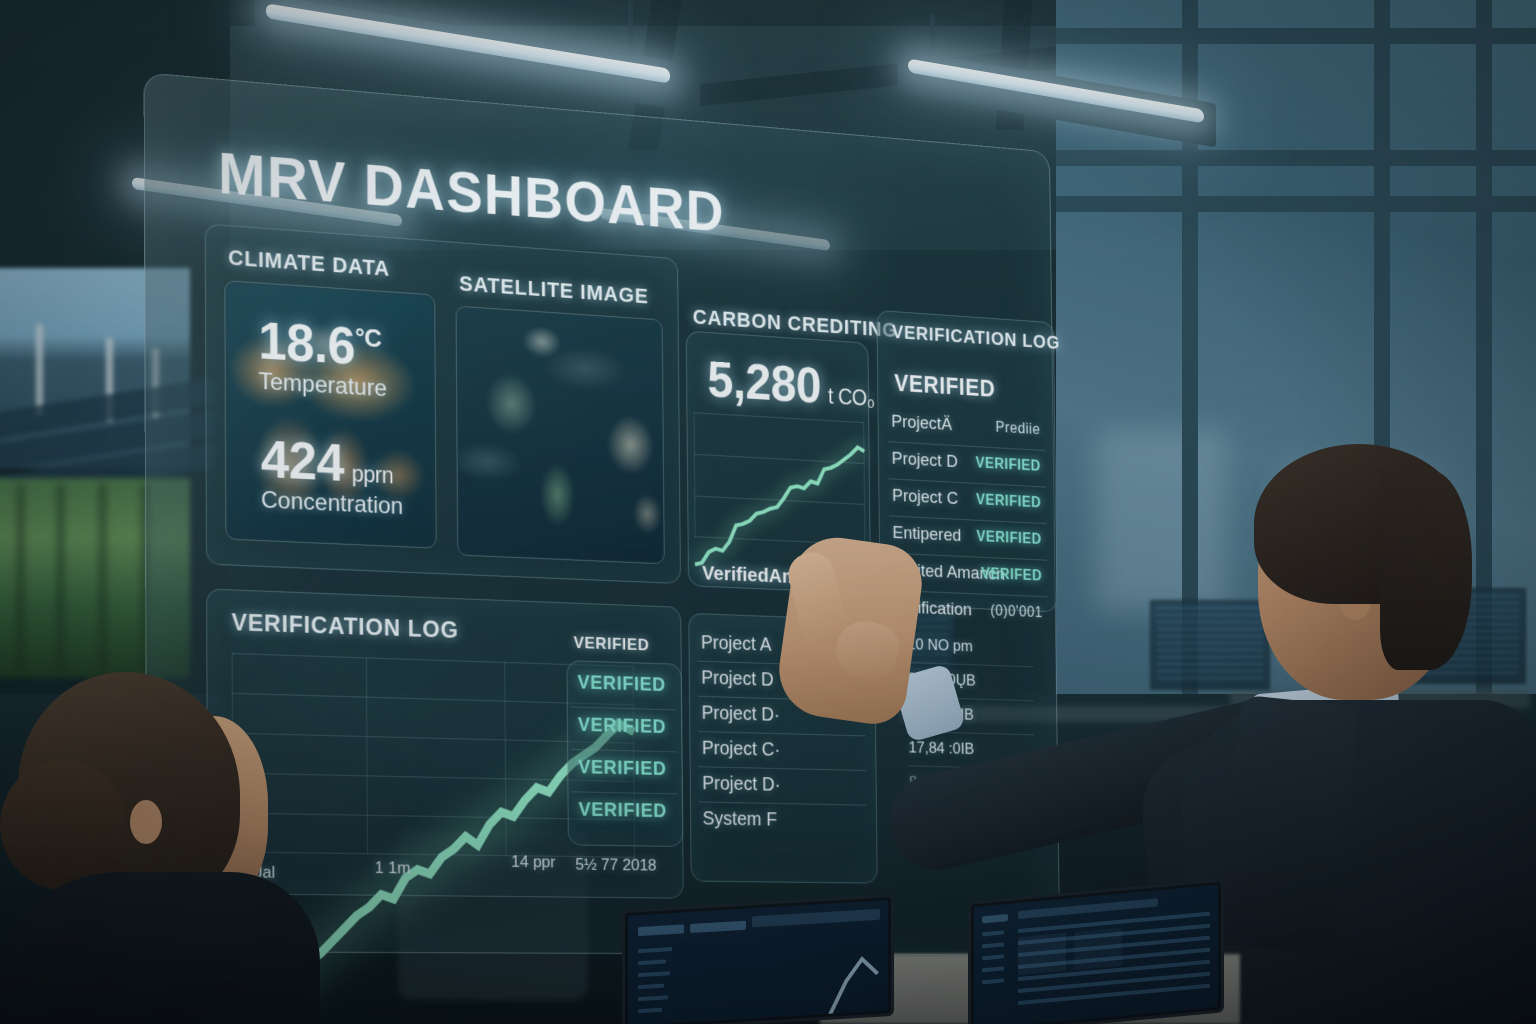 The image size is (1536, 1024). What do you see at coordinates (1018, 428) in the screenshot?
I see `verification-row-status: Prediie` at bounding box center [1018, 428].